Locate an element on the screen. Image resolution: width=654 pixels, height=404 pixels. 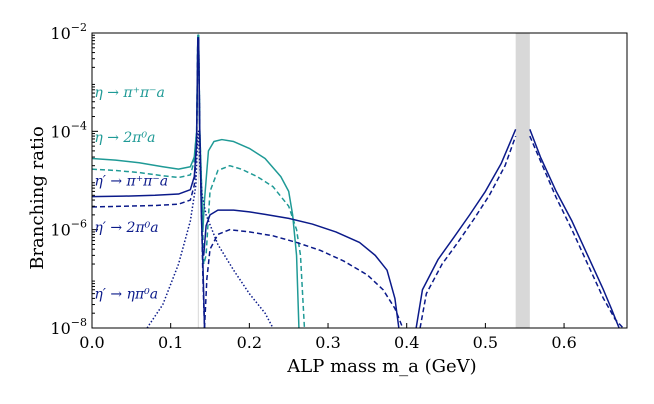
x-ticks: 0.0 0.1 0.2 0.3 0.4 0.5 0.6 is located at coordinates (328, 337).